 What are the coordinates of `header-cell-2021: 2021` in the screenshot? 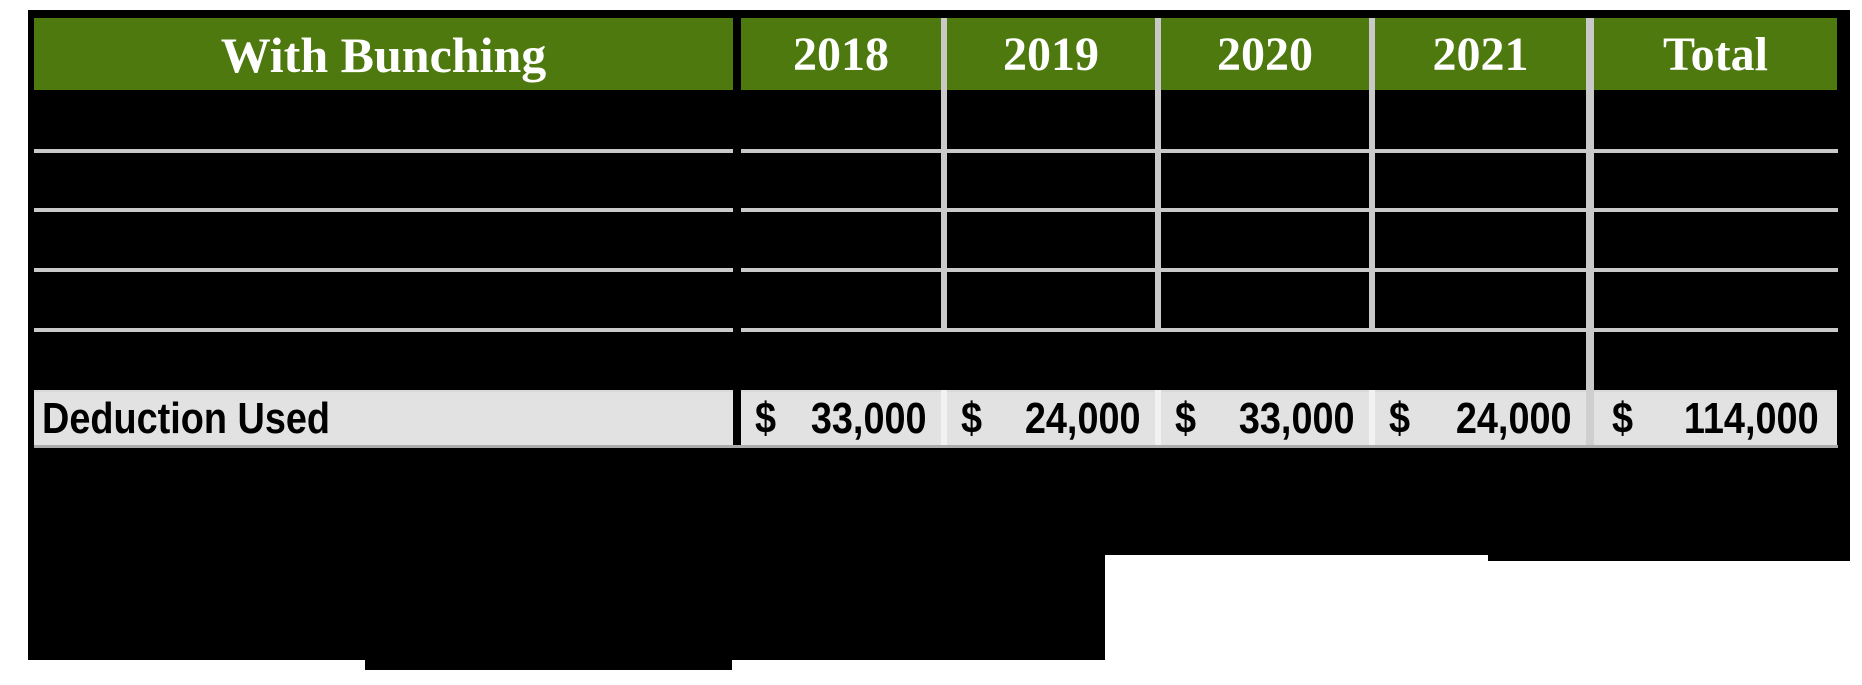 It's located at (1480, 54).